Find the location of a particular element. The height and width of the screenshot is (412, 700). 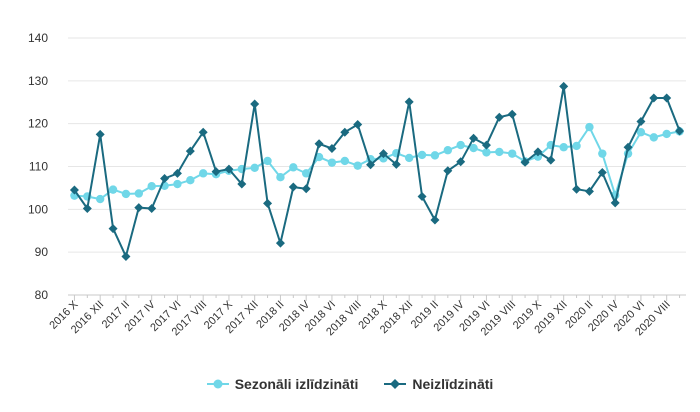

y-tick-label: 80 is located at coordinates (42, 295).